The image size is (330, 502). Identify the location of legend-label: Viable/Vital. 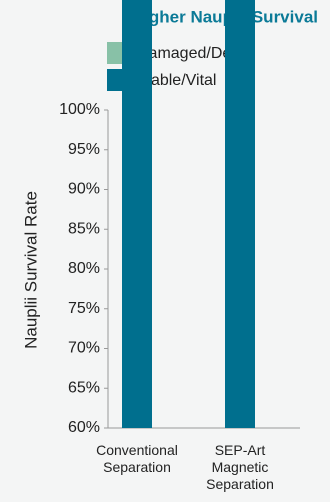
(176, 80).